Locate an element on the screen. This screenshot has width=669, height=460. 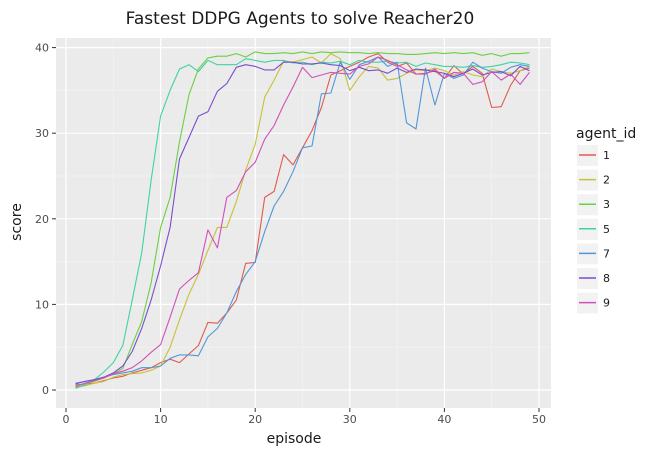
legend-item-agent-7: 7 is located at coordinates (593, 254).